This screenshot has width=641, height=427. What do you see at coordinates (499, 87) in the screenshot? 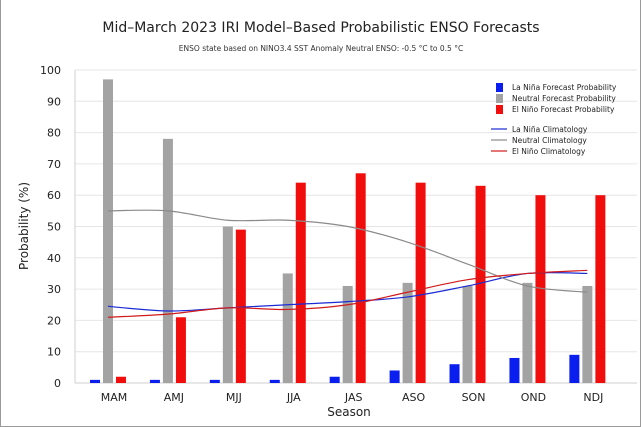
I see `legend-la-nina-forecast-swatch` at bounding box center [499, 87].